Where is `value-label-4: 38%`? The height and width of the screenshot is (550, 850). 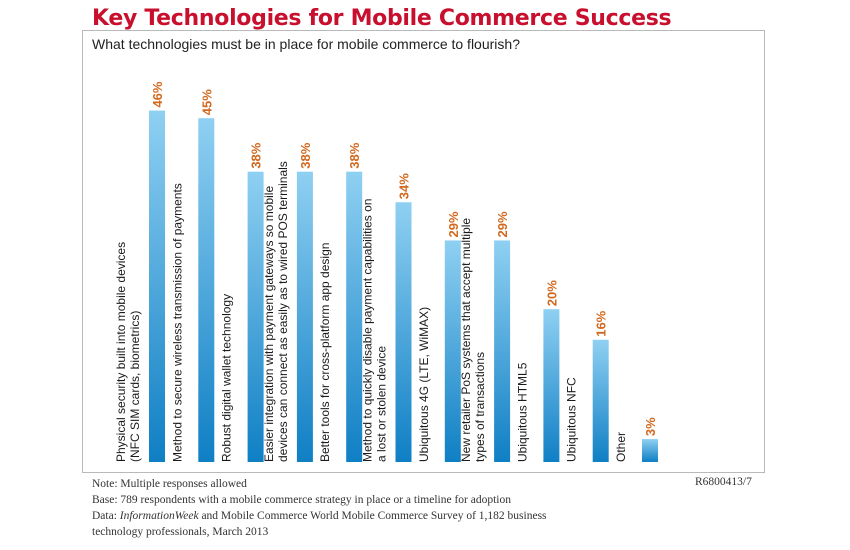 value-label-4: 38% is located at coordinates (305, 155).